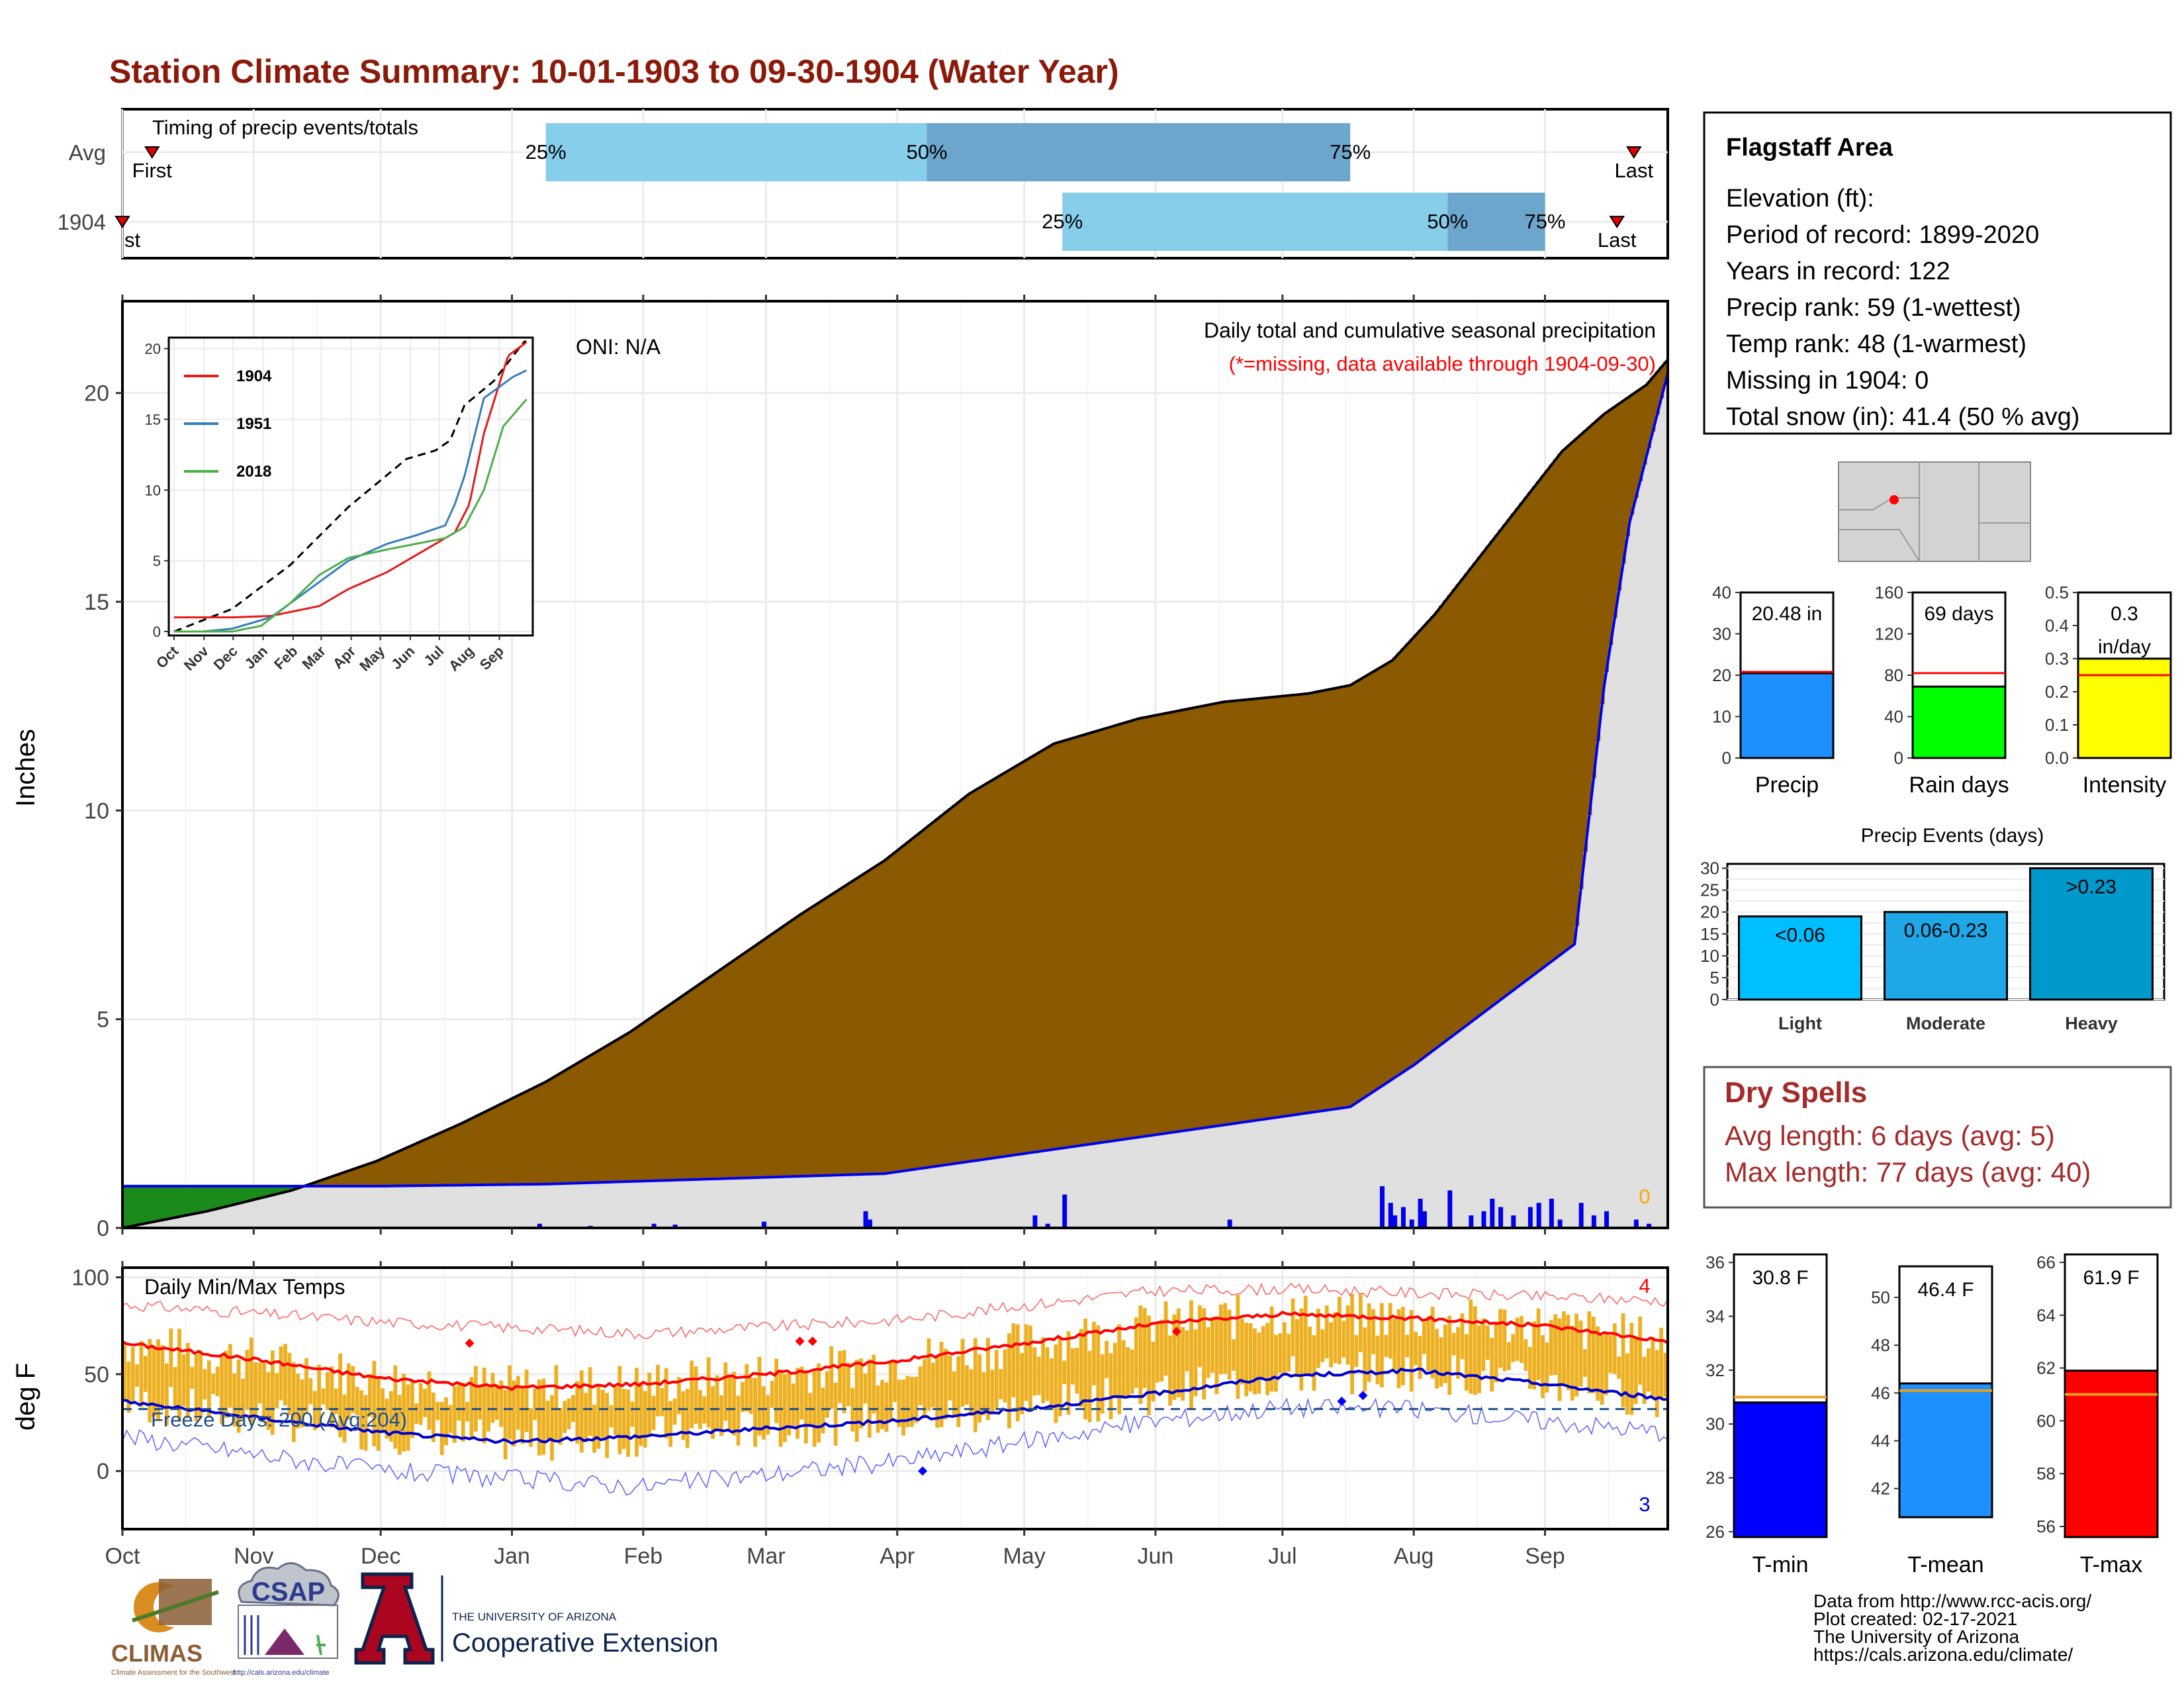 This screenshot has width=2184, height=1688. What do you see at coordinates (1363, 1396) in the screenshot?
I see `record-low-marker` at bounding box center [1363, 1396].